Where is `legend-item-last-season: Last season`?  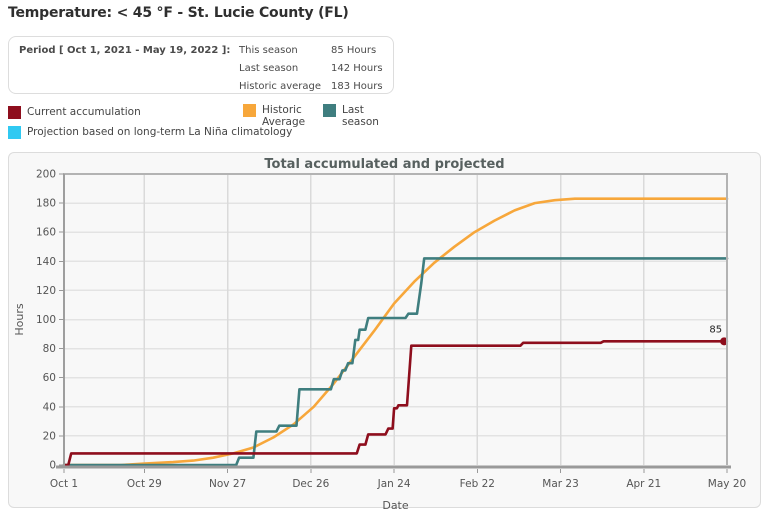
legend-item-last-season: Last season is located at coordinates (356, 116).